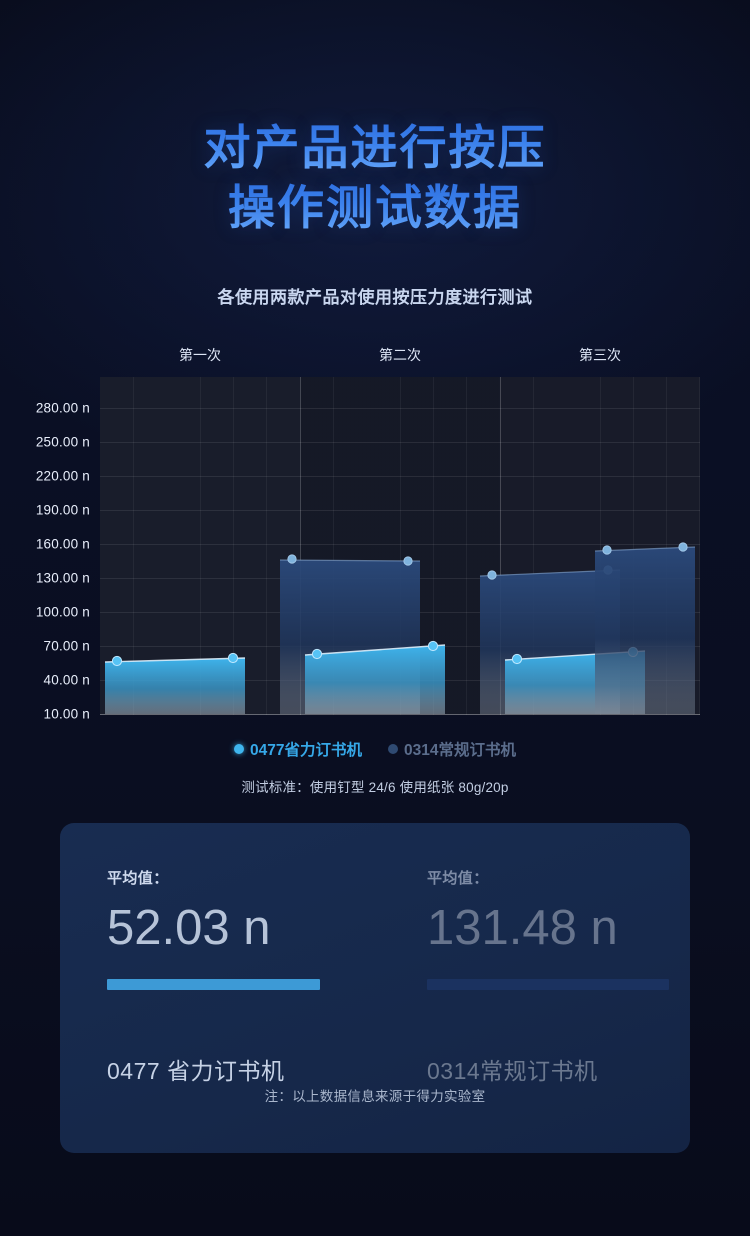  What do you see at coordinates (189, 928) in the screenshot?
I see `avg-value-primary: 52.03 n` at bounding box center [189, 928].